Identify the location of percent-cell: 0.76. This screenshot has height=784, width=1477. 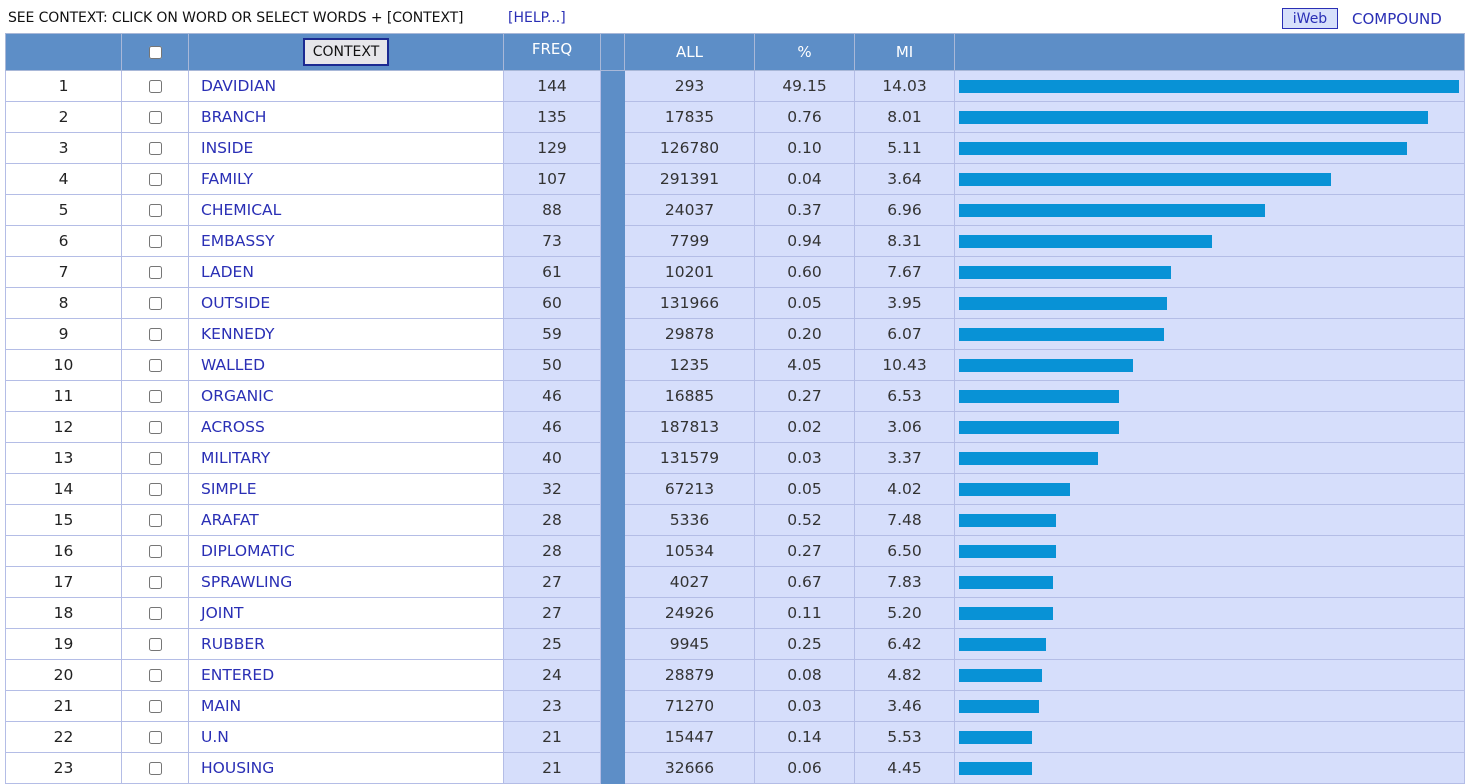
(804, 117).